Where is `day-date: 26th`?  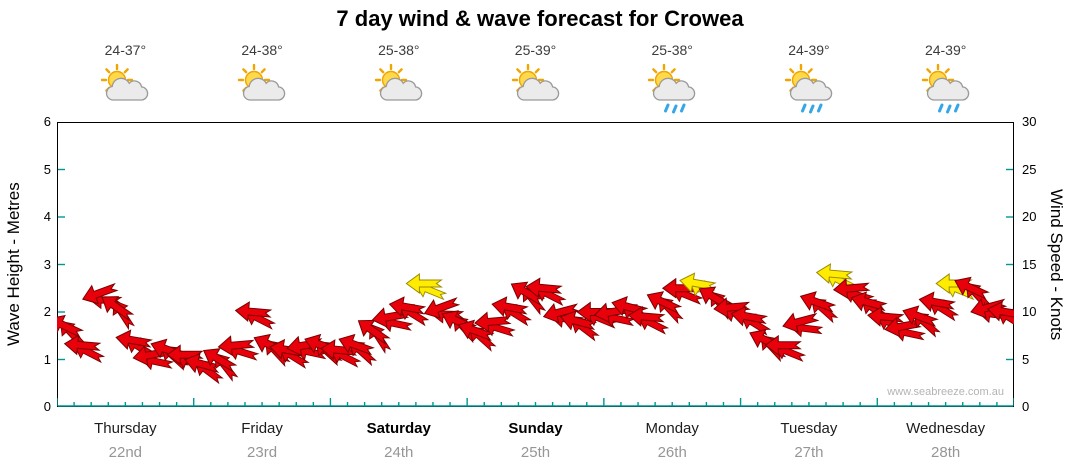 day-date: 26th is located at coordinates (672, 452).